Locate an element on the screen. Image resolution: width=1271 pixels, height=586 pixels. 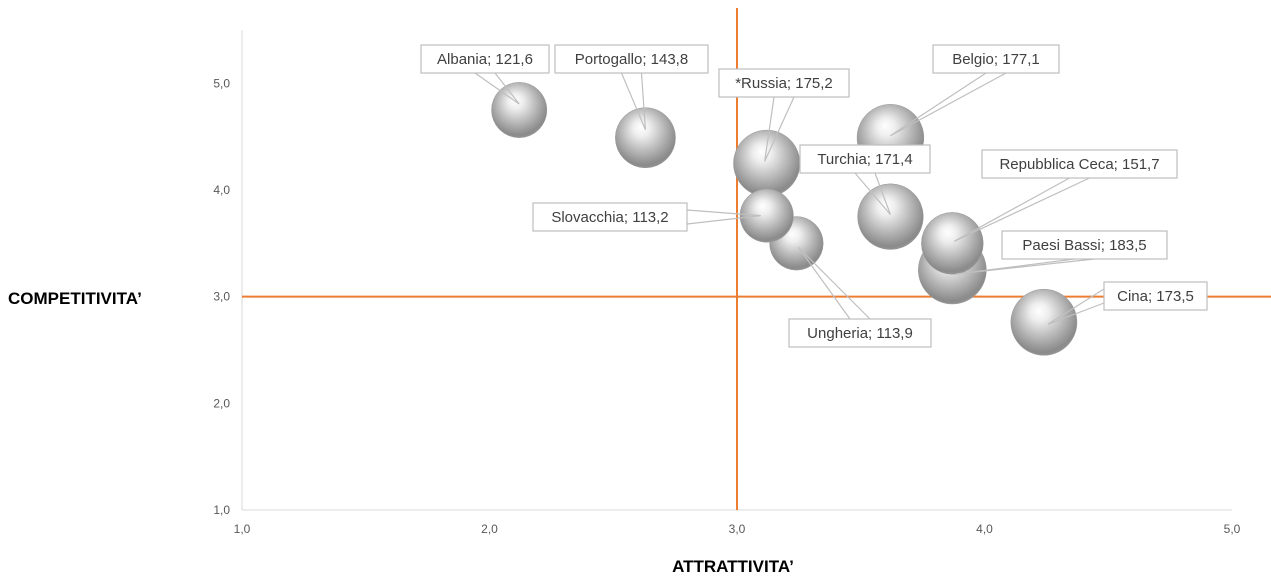
label-box-portogallo is located at coordinates (631, 59).